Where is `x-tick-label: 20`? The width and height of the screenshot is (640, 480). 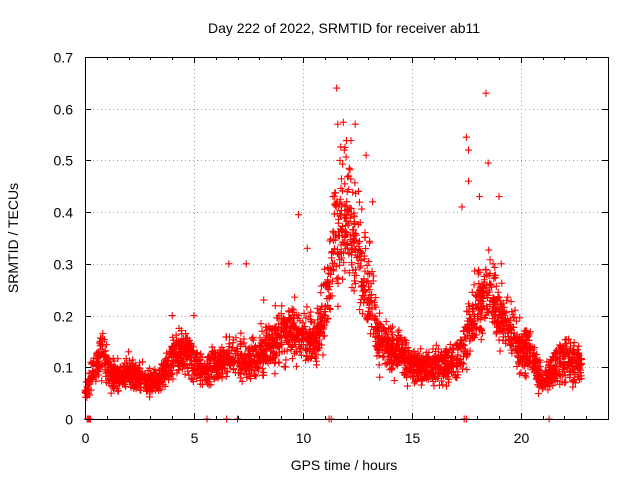
x-tick-label: 20 is located at coordinates (522, 438).